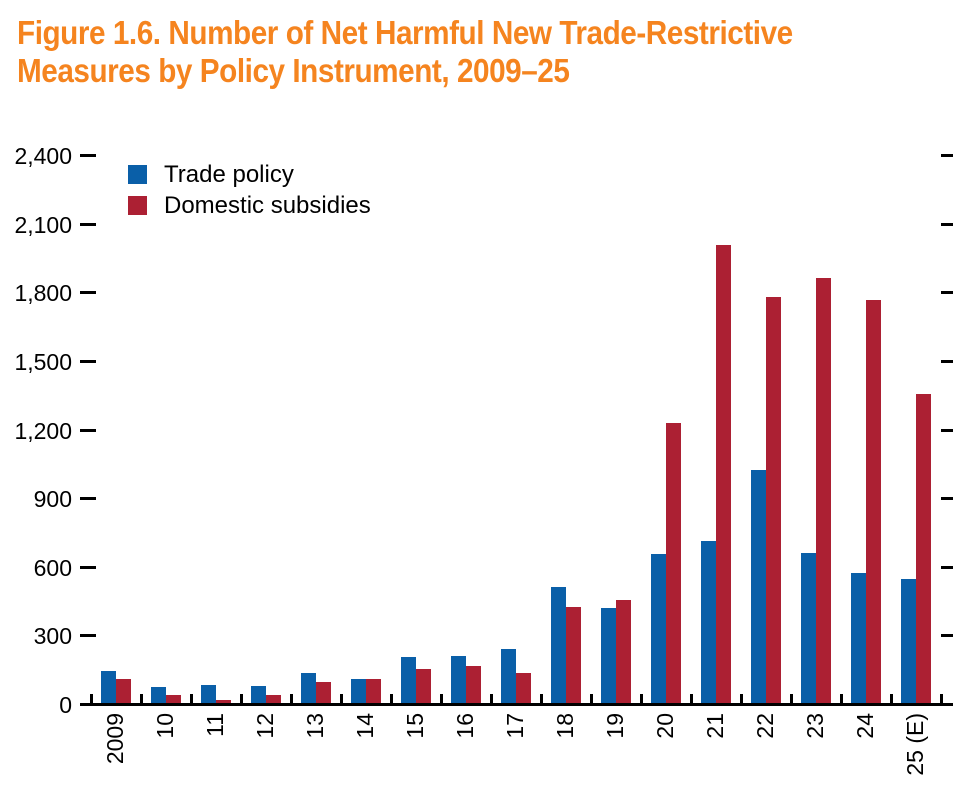  What do you see at coordinates (229, 174) in the screenshot?
I see `legend-label-trade-policy: Trade policy` at bounding box center [229, 174].